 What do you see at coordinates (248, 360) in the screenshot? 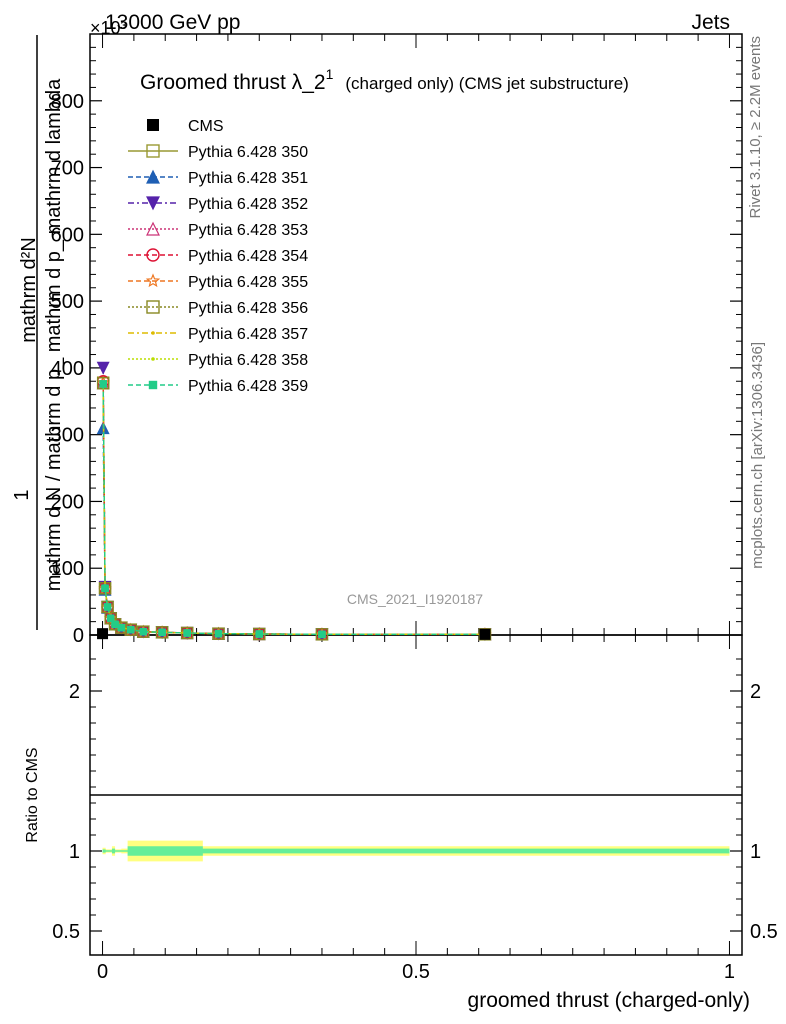
I see `legend-label: Pythia 6.428 358` at bounding box center [248, 360].